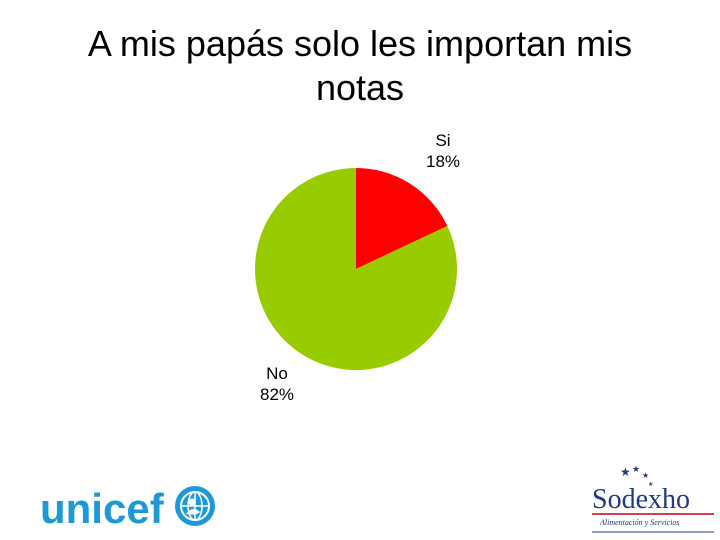  Describe the element at coordinates (442, 140) in the screenshot. I see `slice-category-label: Si` at that location.